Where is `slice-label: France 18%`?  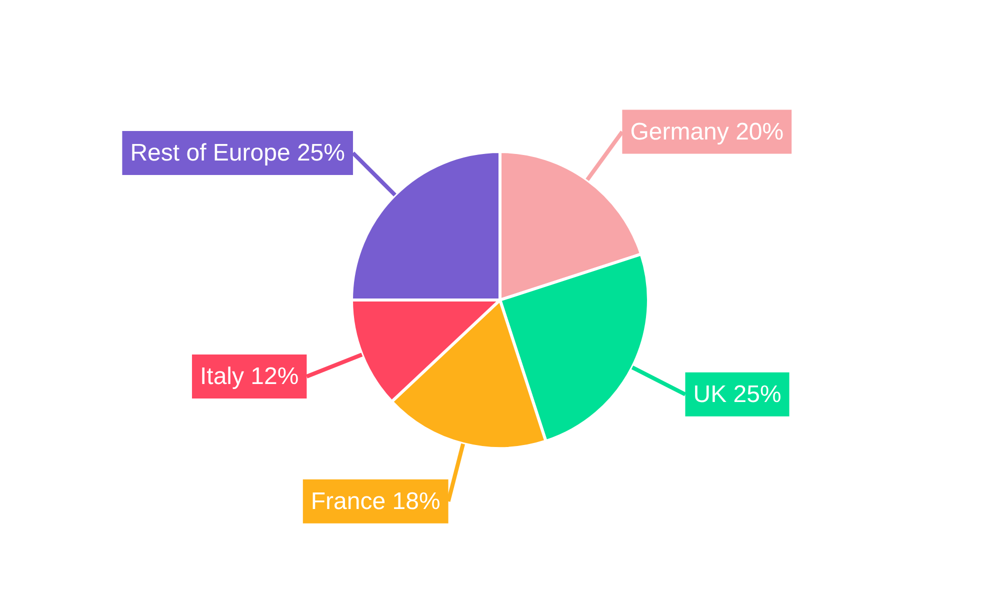
slice-label: France 18% is located at coordinates (375, 501).